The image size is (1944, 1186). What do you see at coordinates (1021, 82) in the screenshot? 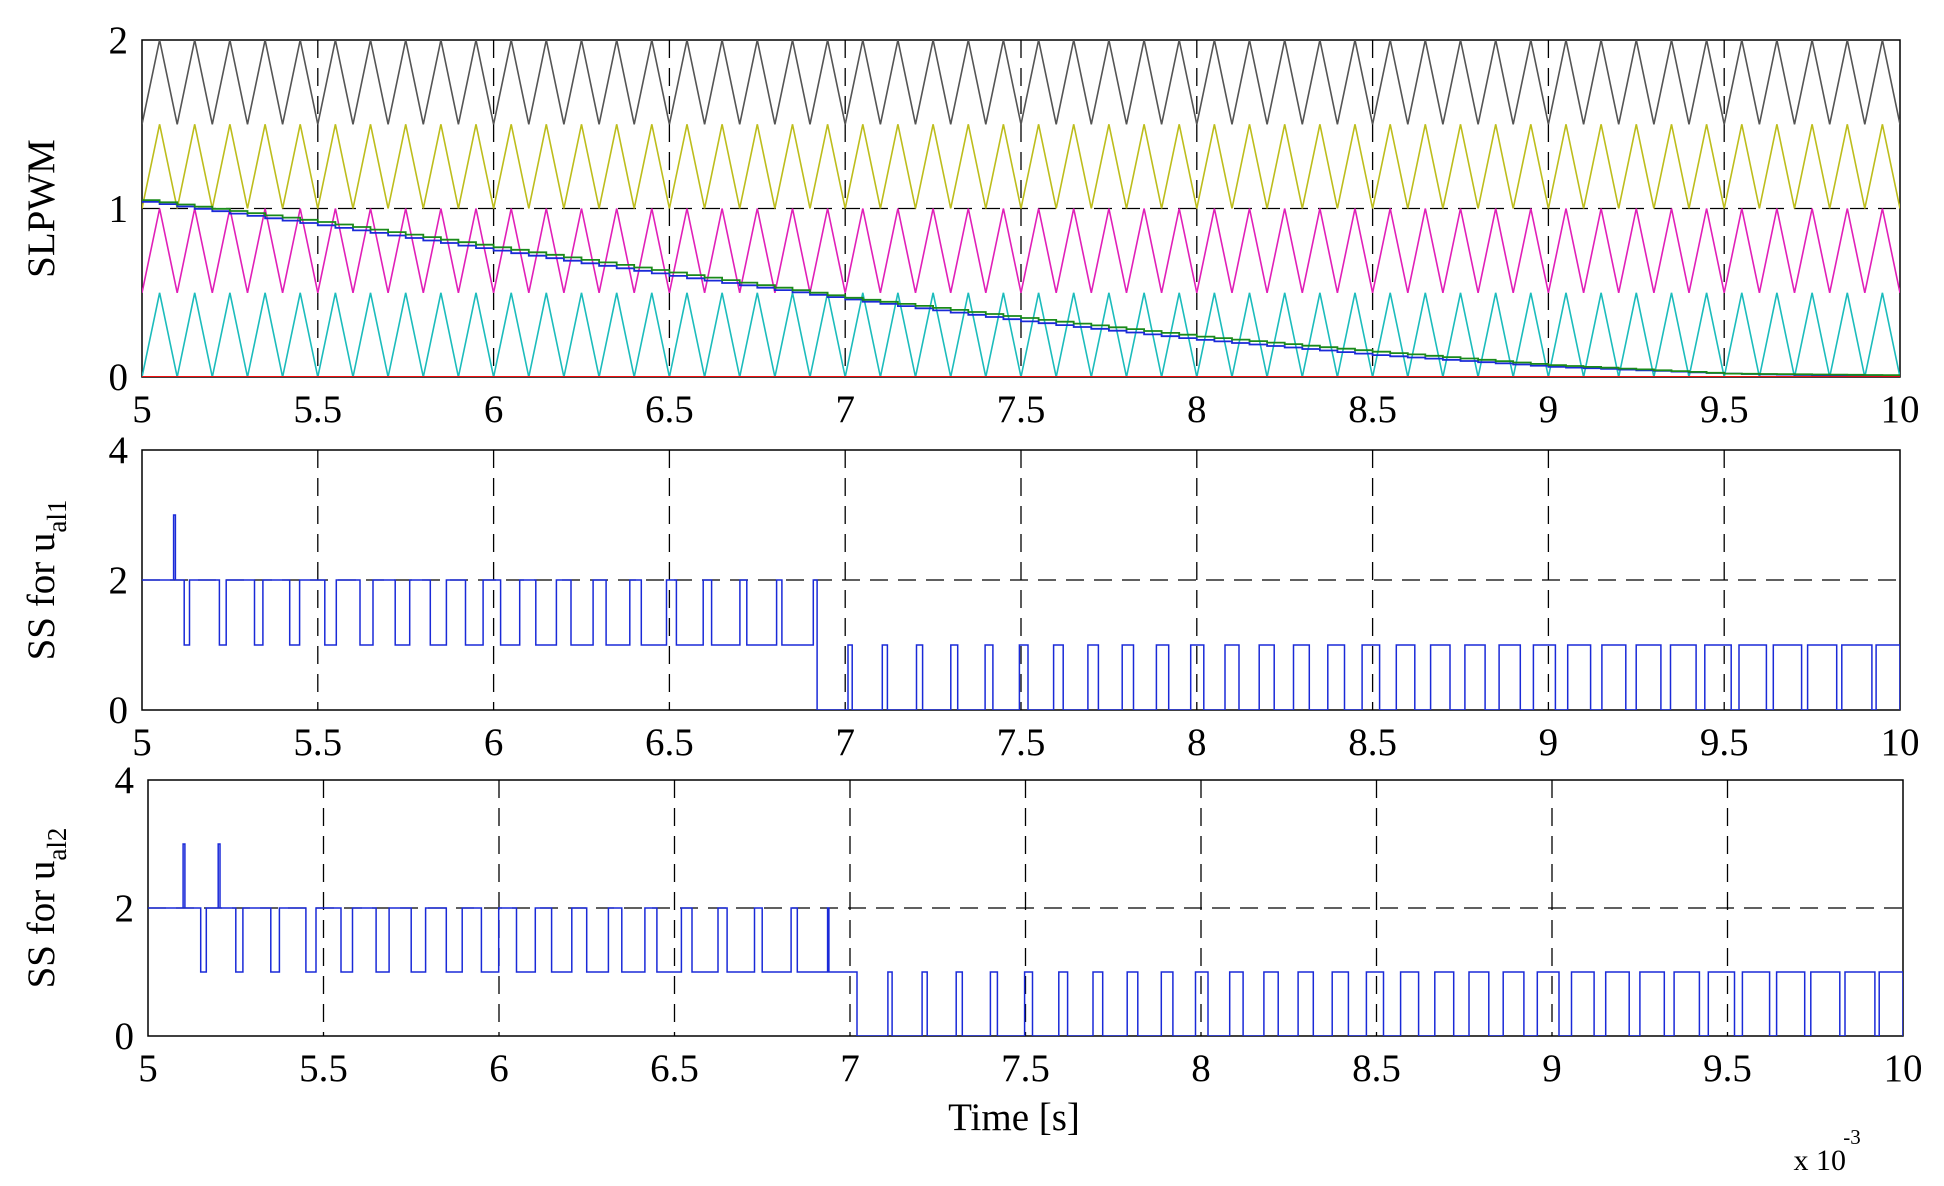
I see `carrier-4-line` at bounding box center [1021, 82].